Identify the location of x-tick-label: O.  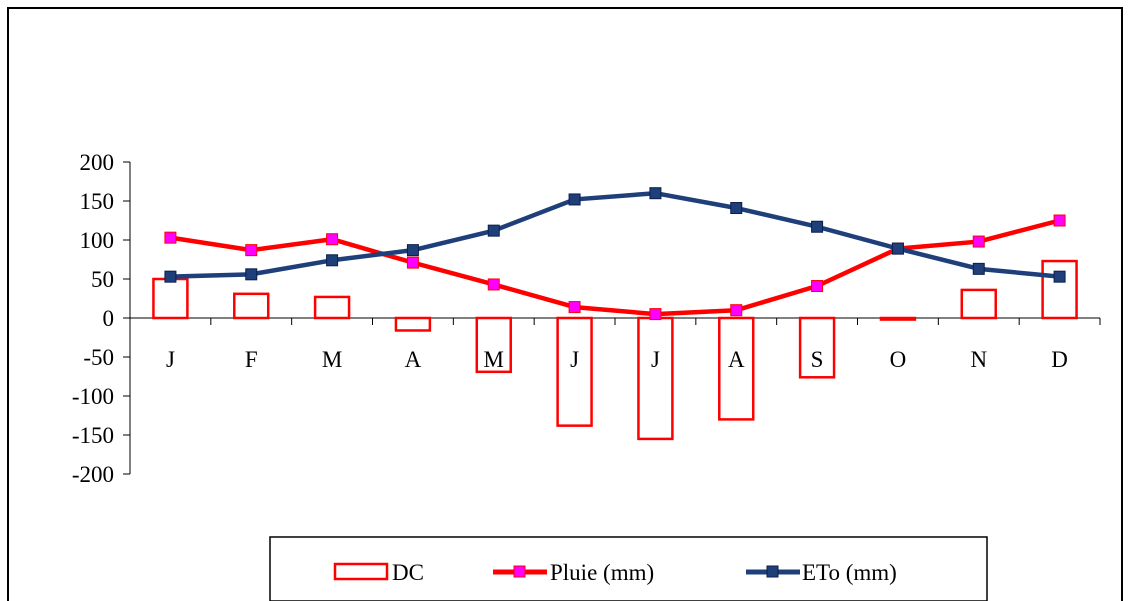
(898, 359).